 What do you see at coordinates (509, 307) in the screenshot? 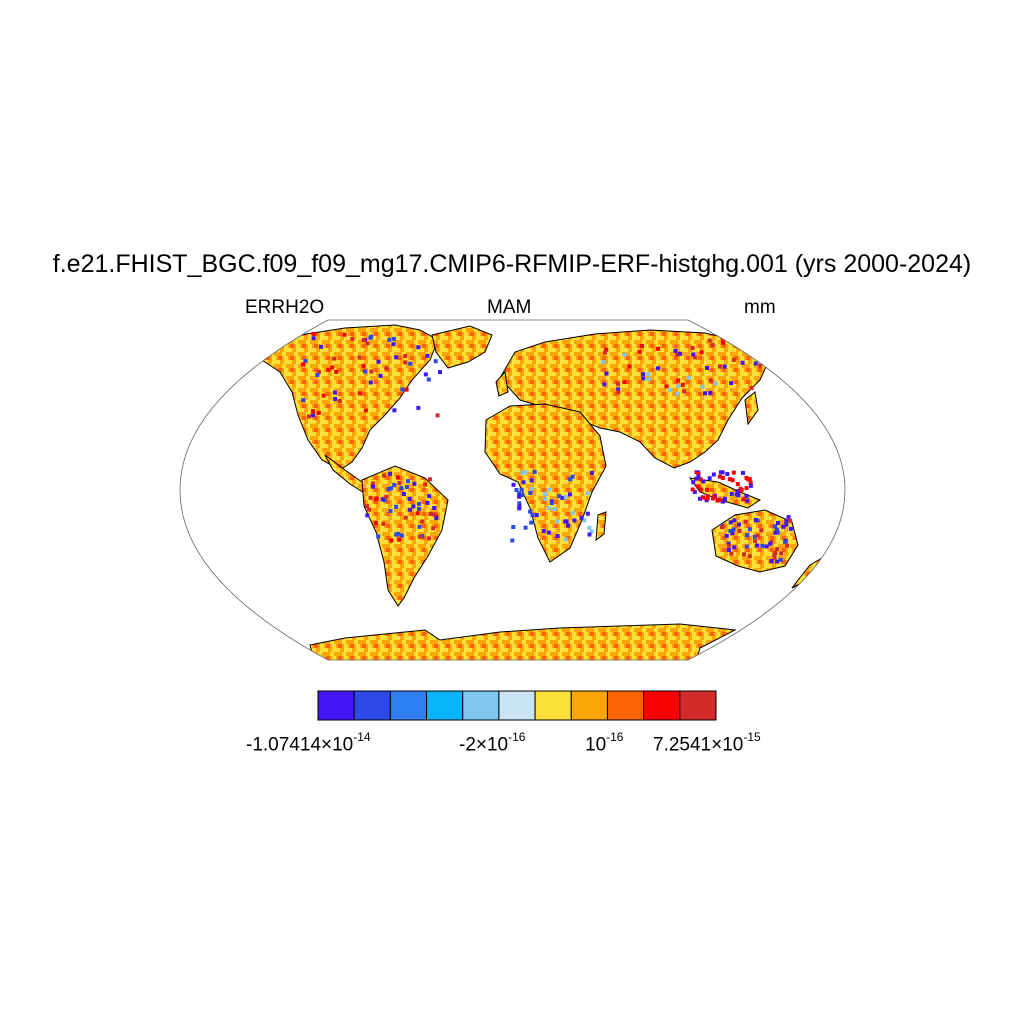
I see `season-label: MAM` at bounding box center [509, 307].